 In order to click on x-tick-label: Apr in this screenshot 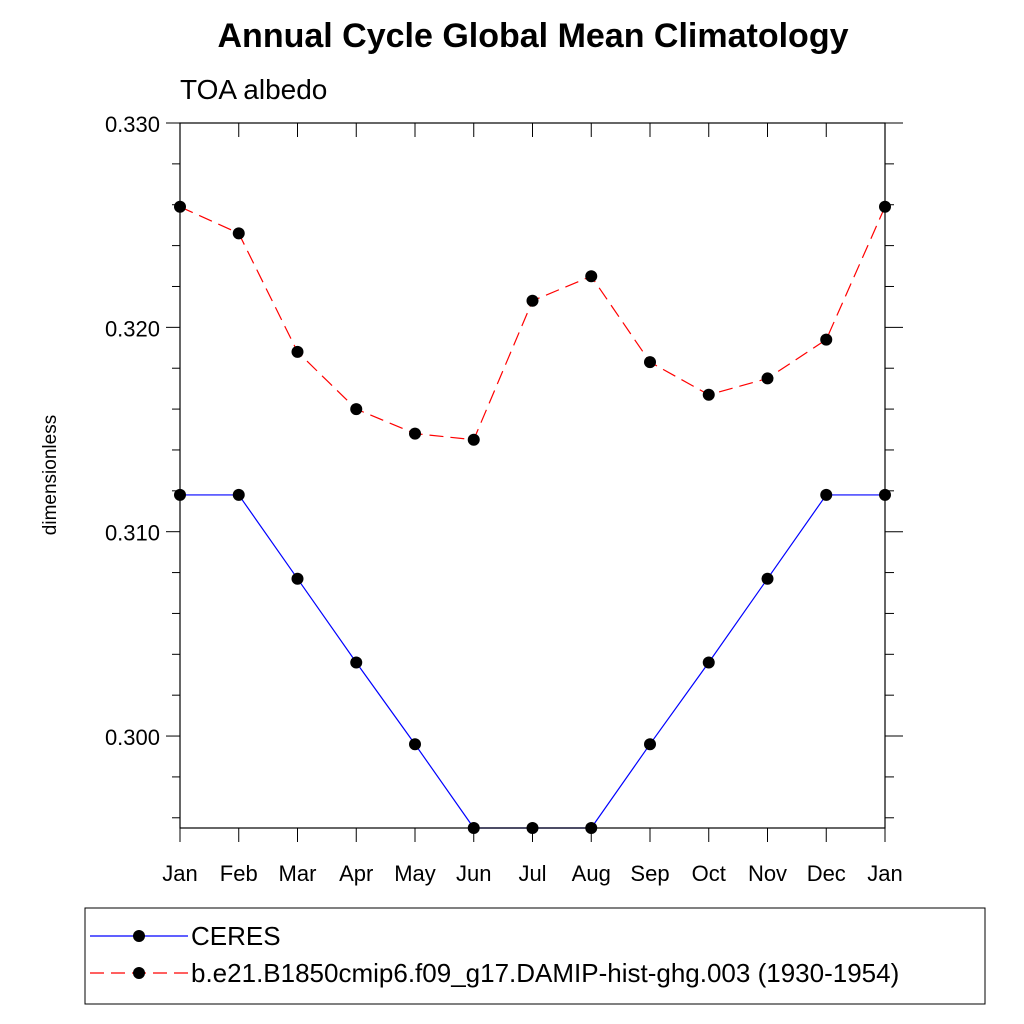, I will do `click(356, 873)`.